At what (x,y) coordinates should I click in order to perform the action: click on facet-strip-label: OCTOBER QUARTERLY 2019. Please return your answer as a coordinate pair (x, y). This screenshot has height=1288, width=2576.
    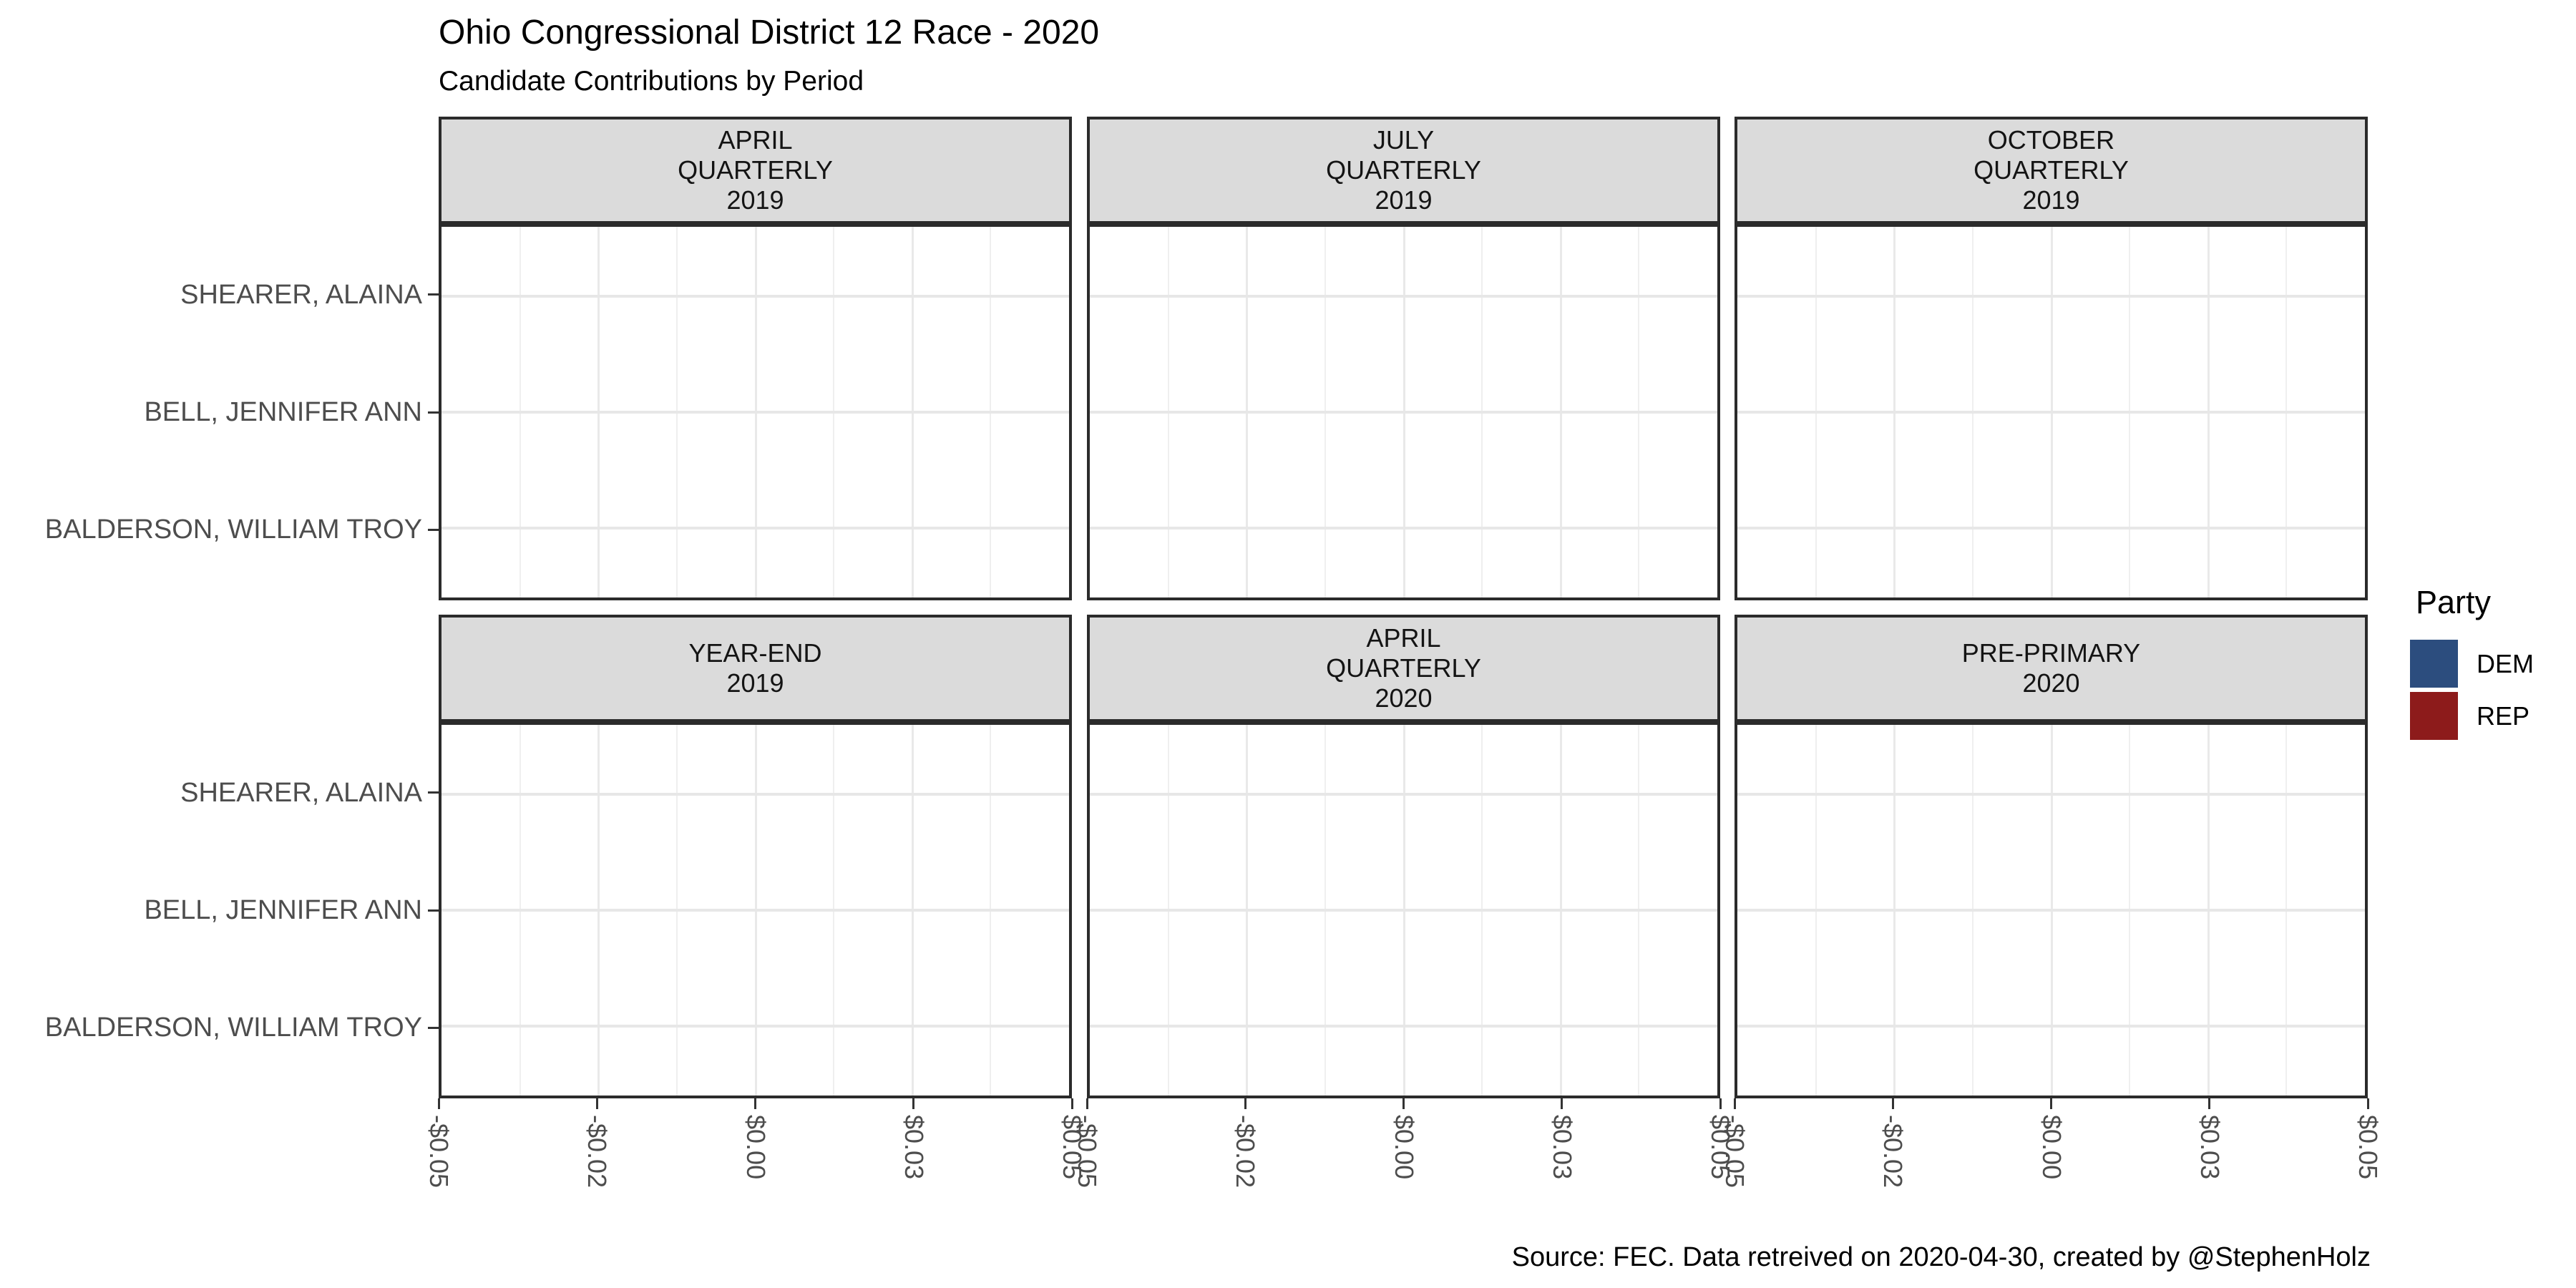
    Looking at the image, I should click on (2051, 170).